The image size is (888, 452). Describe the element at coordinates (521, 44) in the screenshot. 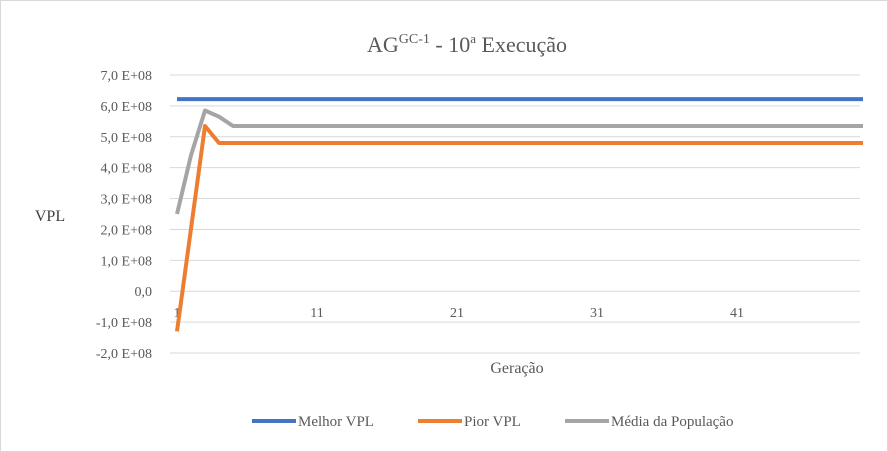

I see `chart-title-tail: Execução` at that location.